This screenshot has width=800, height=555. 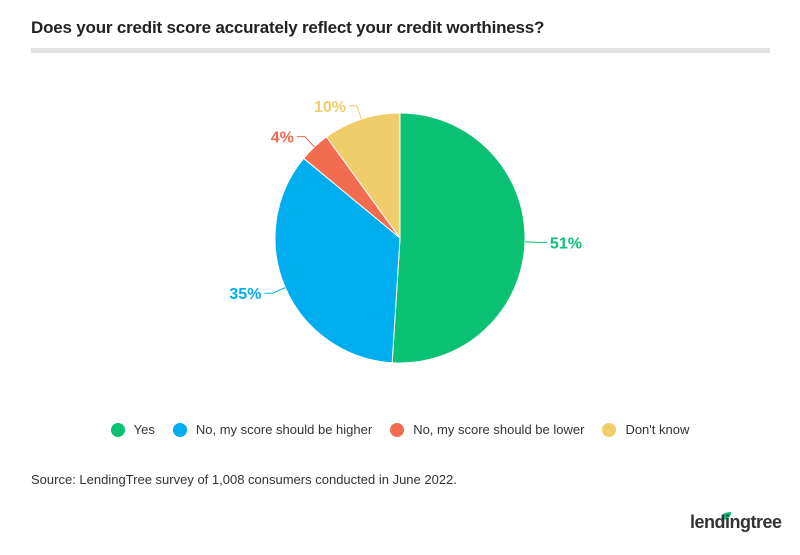 I want to click on legend-label: Yes, so click(x=144, y=429).